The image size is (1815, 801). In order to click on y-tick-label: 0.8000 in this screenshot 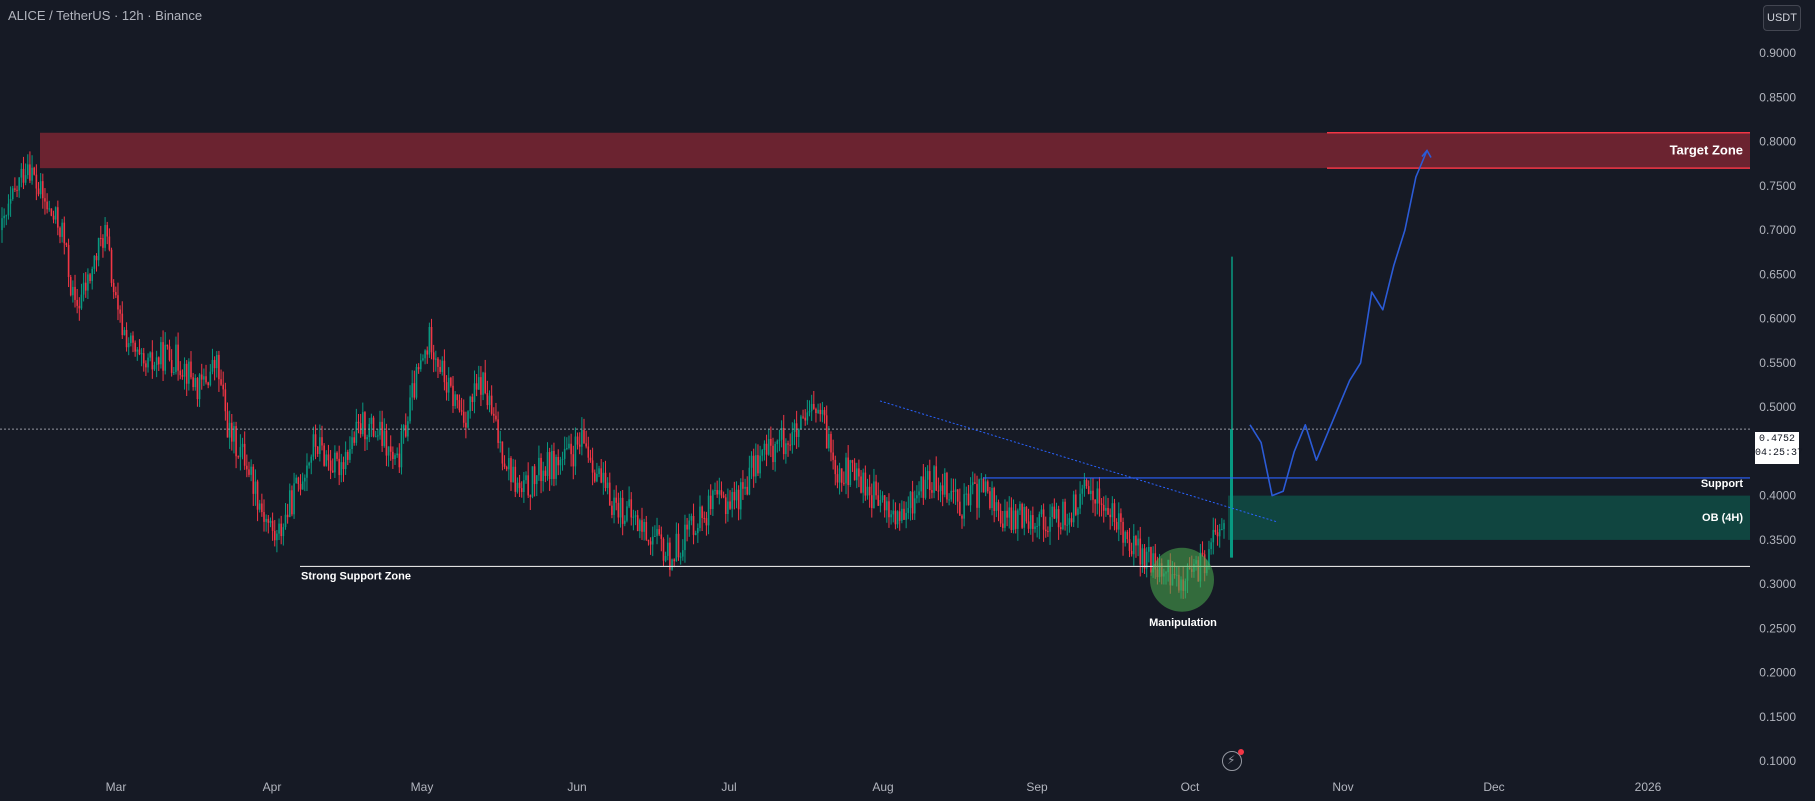, I will do `click(1777, 142)`.